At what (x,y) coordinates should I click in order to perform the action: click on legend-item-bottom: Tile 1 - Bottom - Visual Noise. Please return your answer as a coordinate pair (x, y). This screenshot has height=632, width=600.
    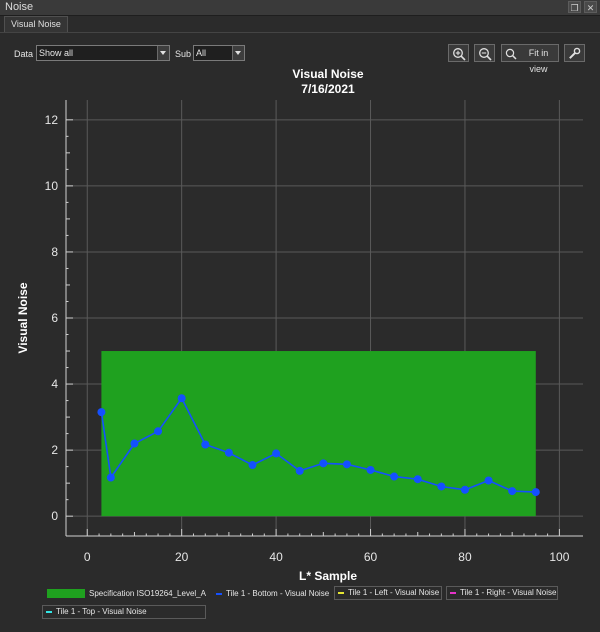
    Looking at the image, I should click on (272, 593).